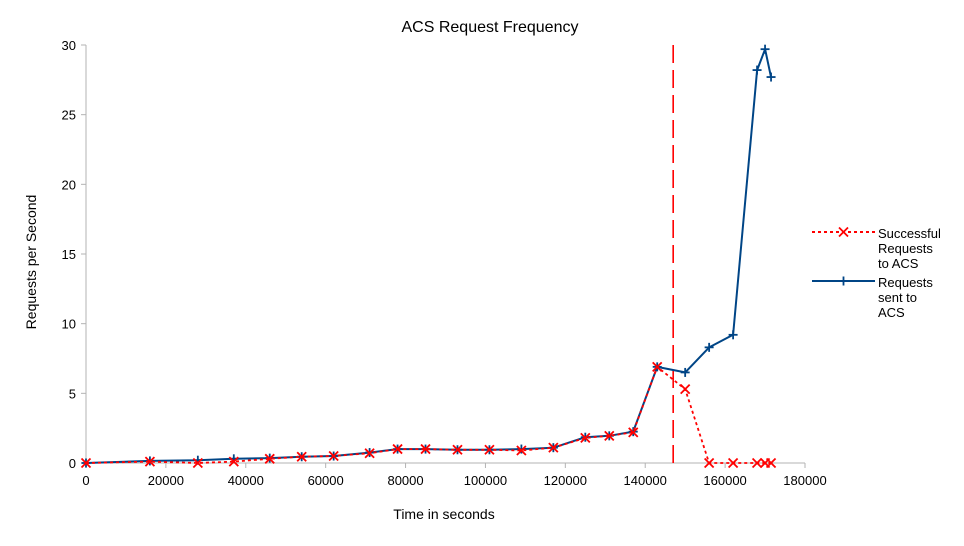  What do you see at coordinates (166, 480) in the screenshot?
I see `x-tick-label: 20000` at bounding box center [166, 480].